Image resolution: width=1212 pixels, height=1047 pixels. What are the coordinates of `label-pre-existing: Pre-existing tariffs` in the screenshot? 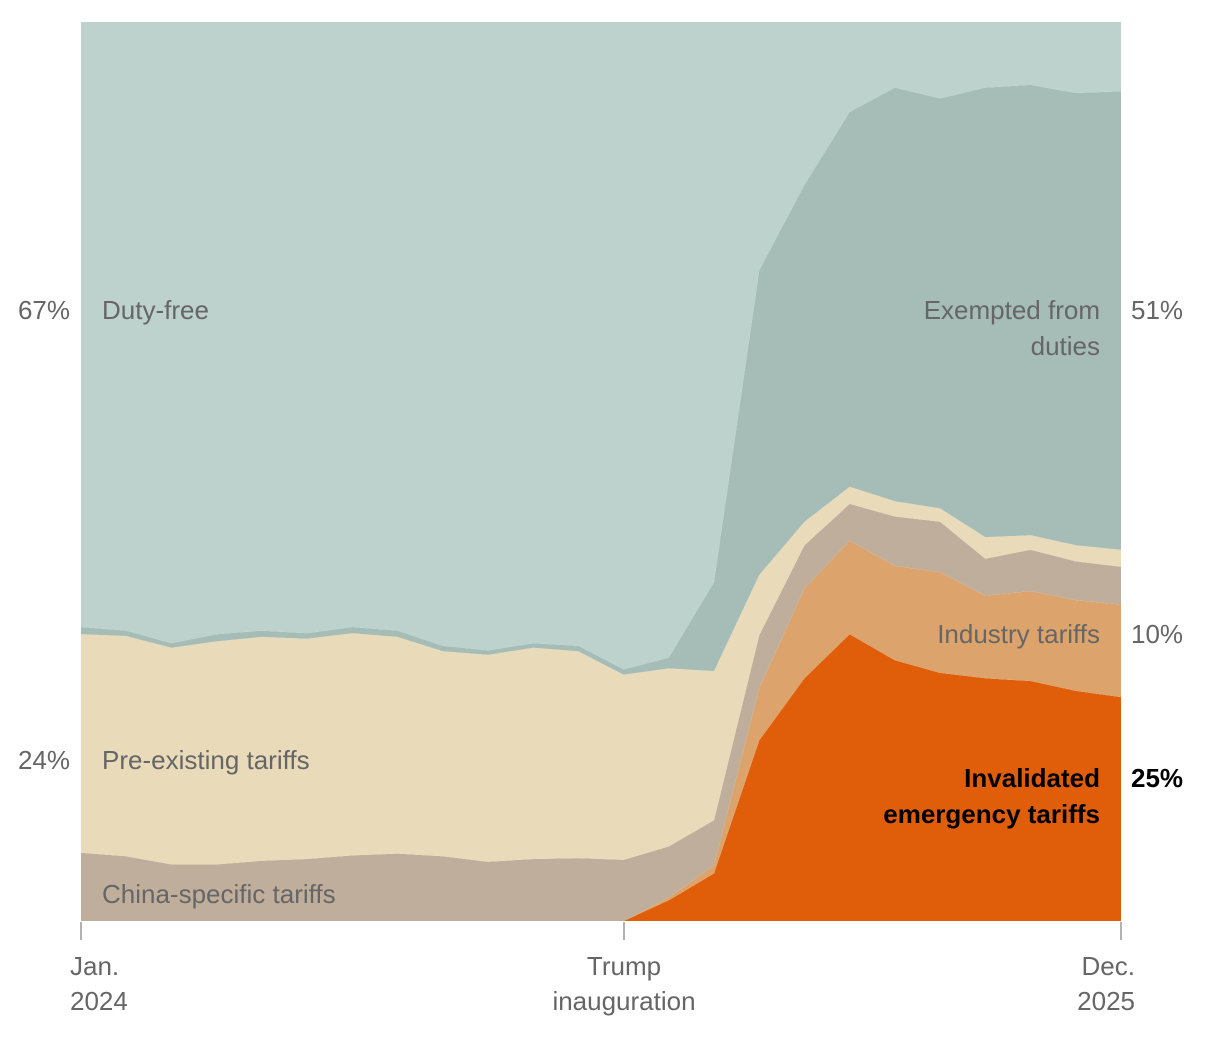 It's located at (206, 760).